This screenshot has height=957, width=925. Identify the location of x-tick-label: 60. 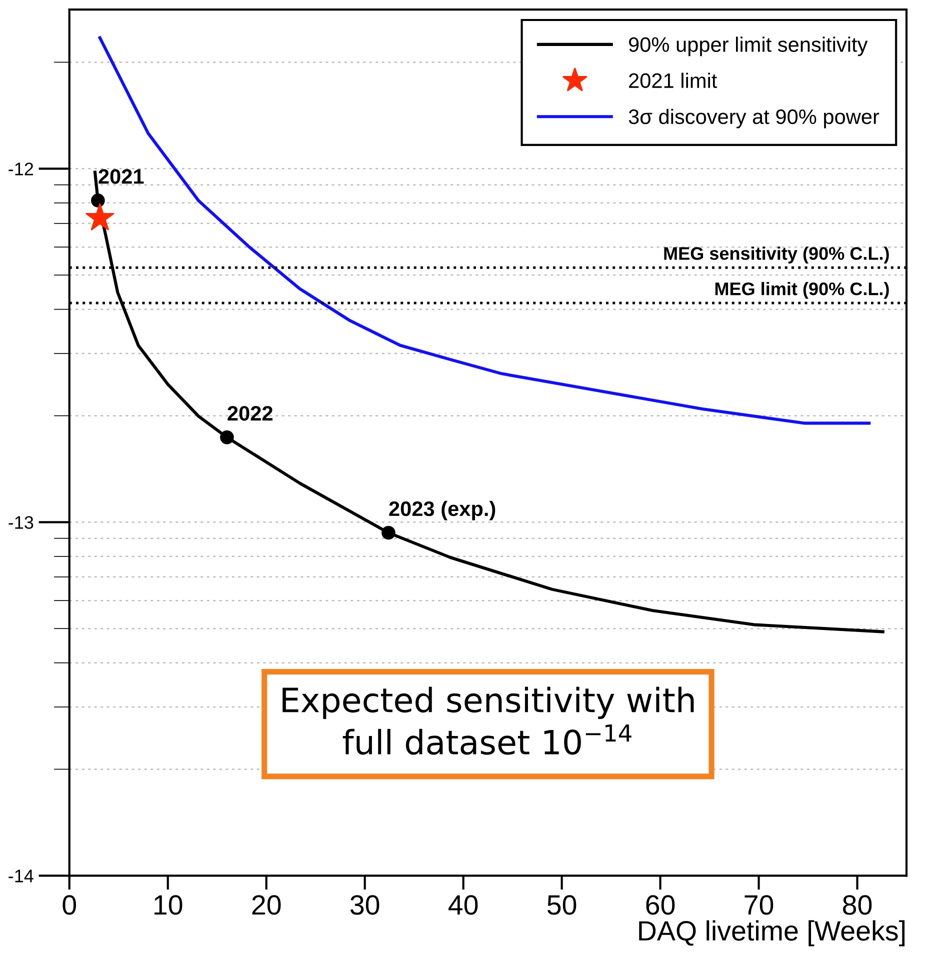
(660, 905).